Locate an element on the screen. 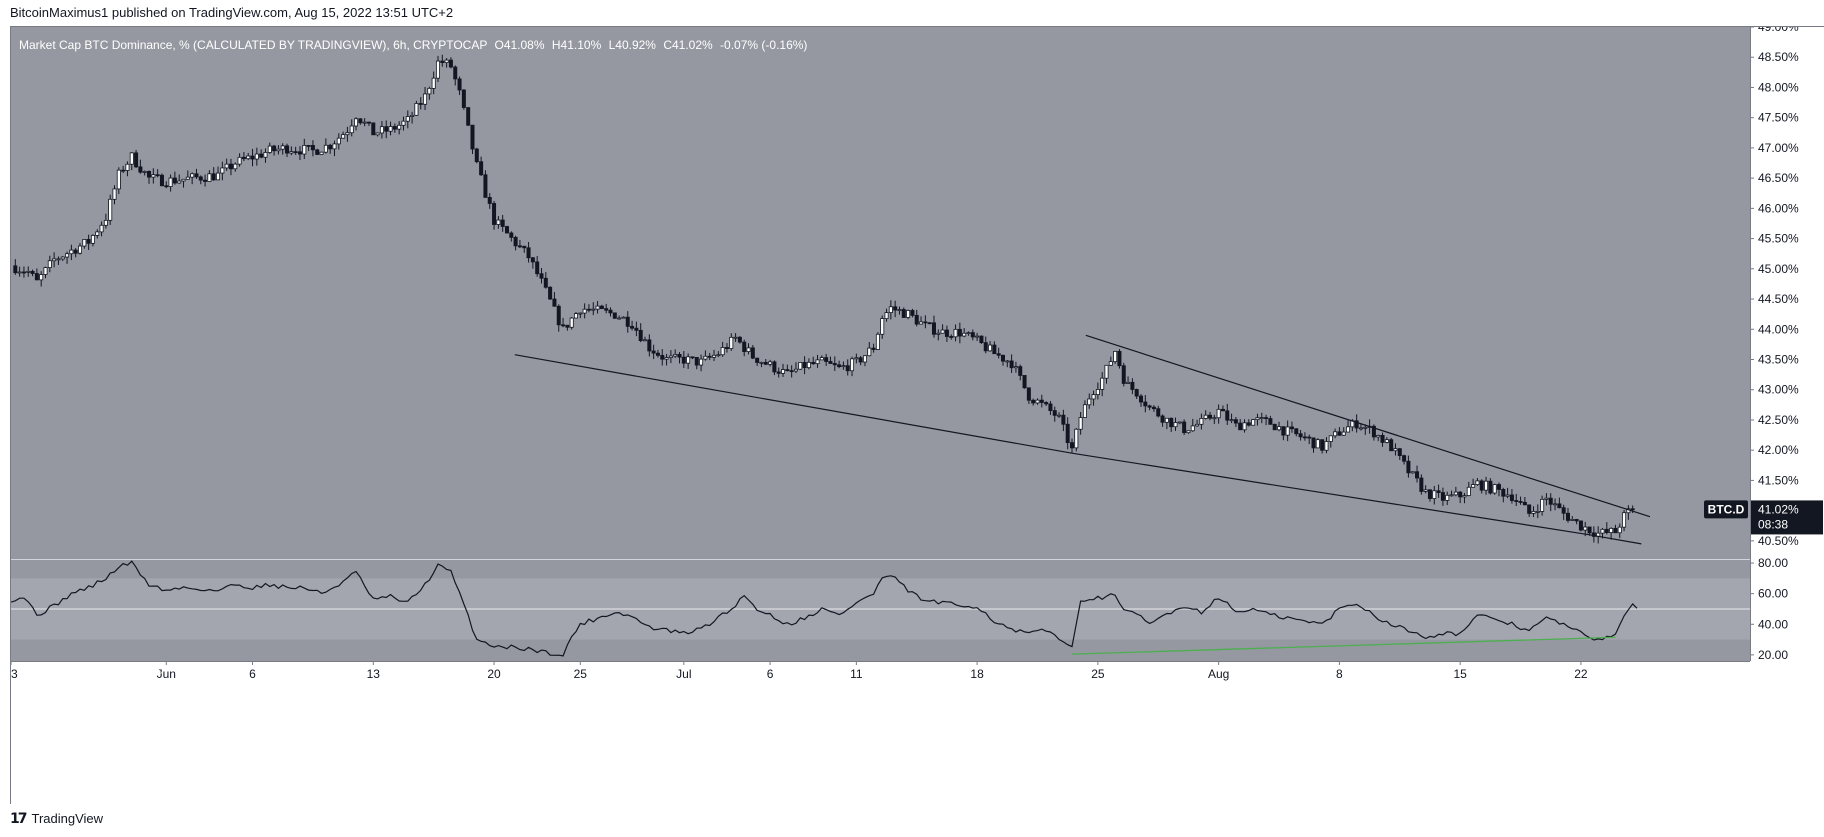 The image size is (1824, 837). price-tick-label: 47.50% is located at coordinates (1778, 118).